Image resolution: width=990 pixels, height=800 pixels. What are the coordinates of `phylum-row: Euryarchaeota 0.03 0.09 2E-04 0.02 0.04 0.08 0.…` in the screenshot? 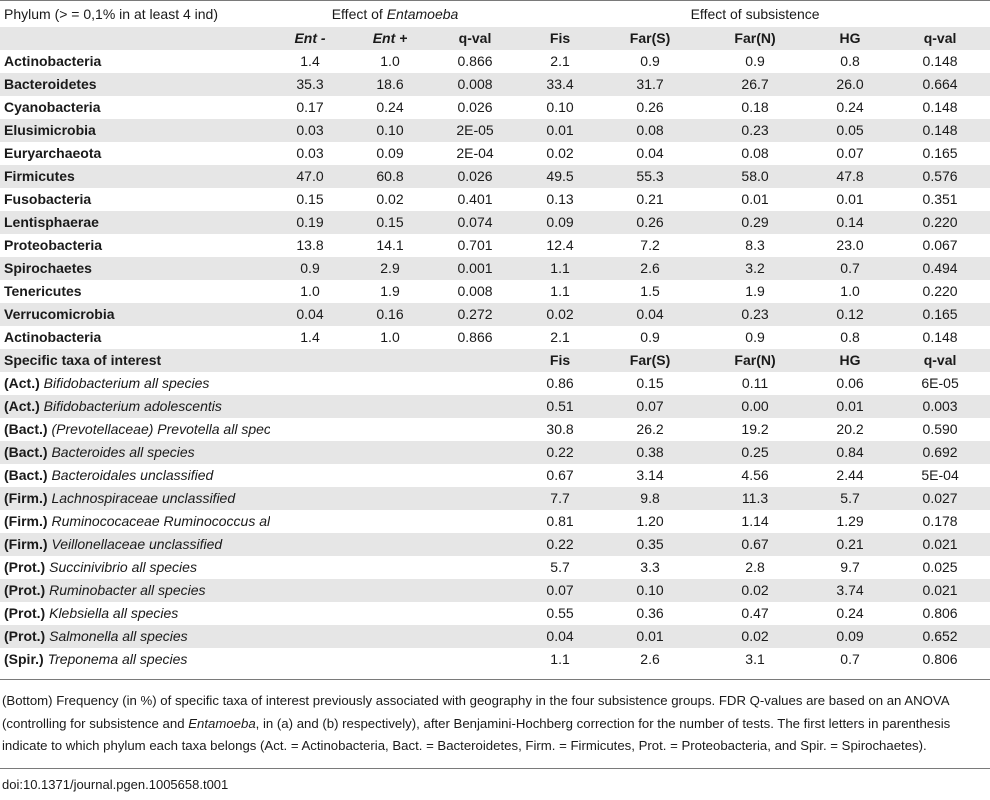 It's located at (495, 153).